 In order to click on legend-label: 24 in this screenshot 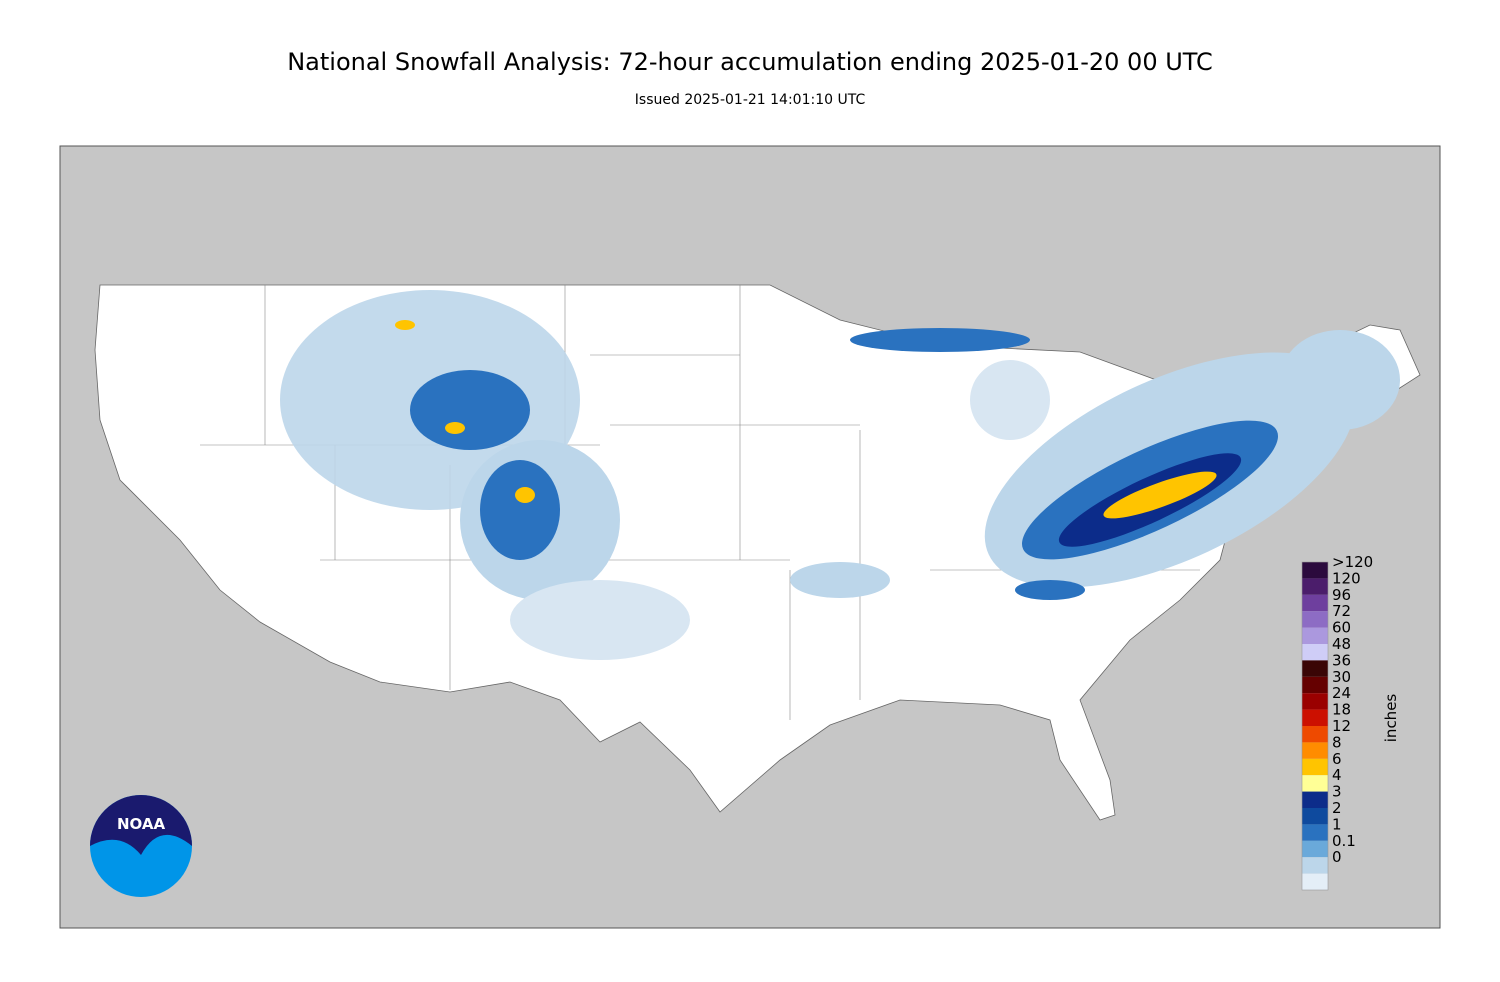, I will do `click(1341, 693)`.